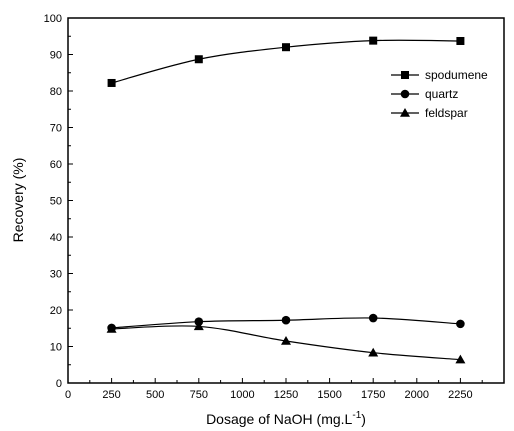 This screenshot has width=514, height=431. I want to click on x-axis: 0 250 500 750 1000 1250 1500 1750 2000 2250, so click(274, 389).